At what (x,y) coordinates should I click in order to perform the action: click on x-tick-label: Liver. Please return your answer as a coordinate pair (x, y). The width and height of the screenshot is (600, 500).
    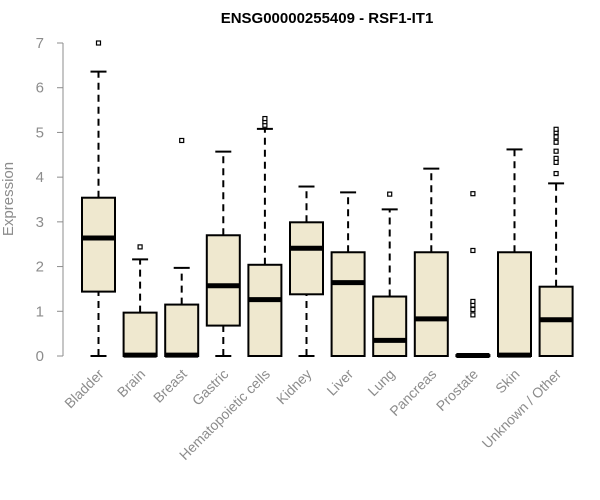
    Looking at the image, I should click on (339, 382).